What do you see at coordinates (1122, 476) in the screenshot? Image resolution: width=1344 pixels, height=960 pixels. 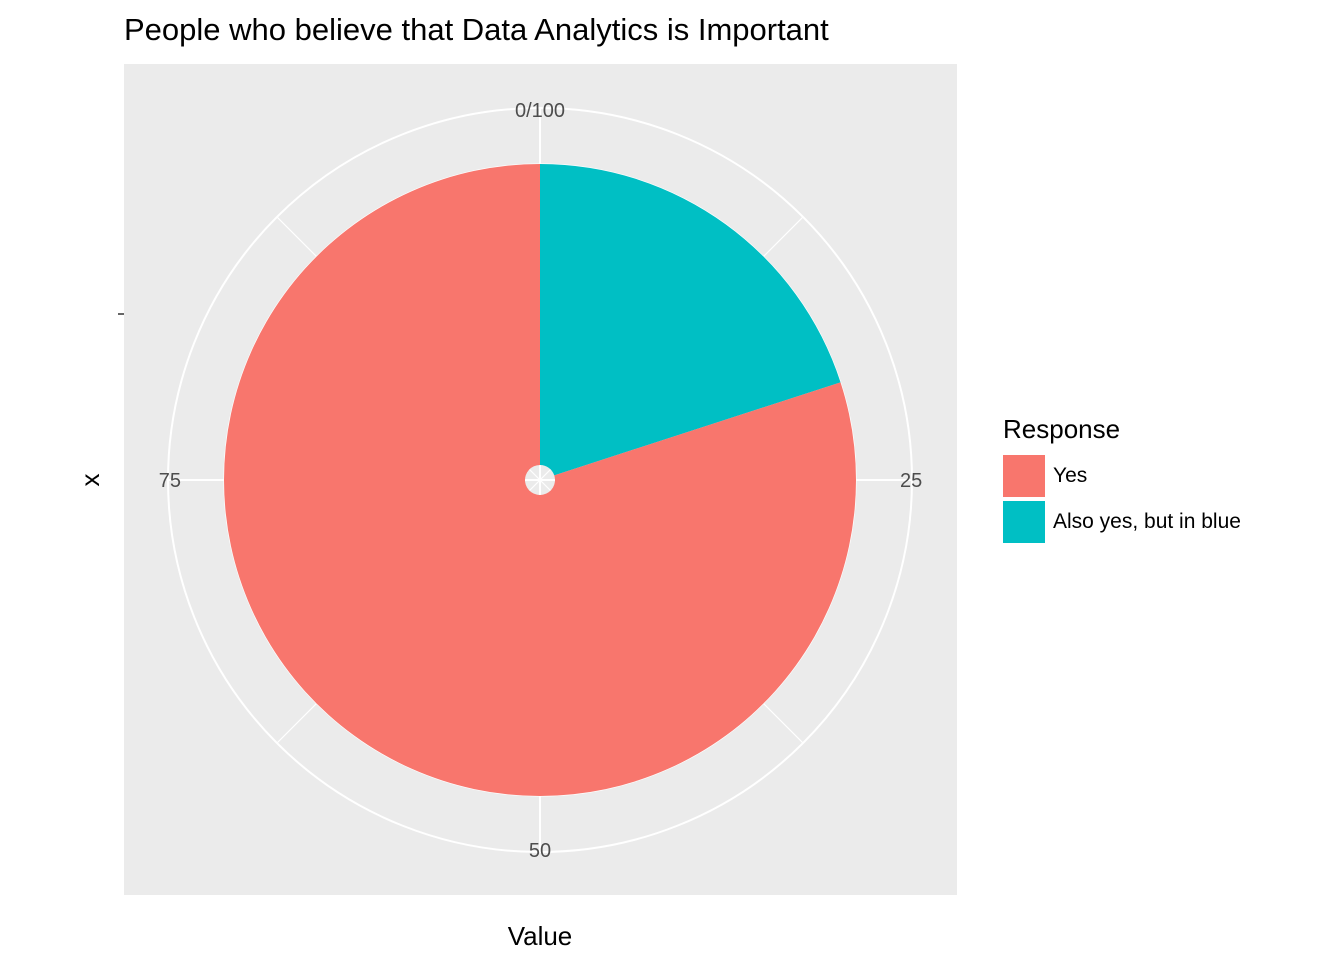 I see `legend-item-yes: Yes` at bounding box center [1122, 476].